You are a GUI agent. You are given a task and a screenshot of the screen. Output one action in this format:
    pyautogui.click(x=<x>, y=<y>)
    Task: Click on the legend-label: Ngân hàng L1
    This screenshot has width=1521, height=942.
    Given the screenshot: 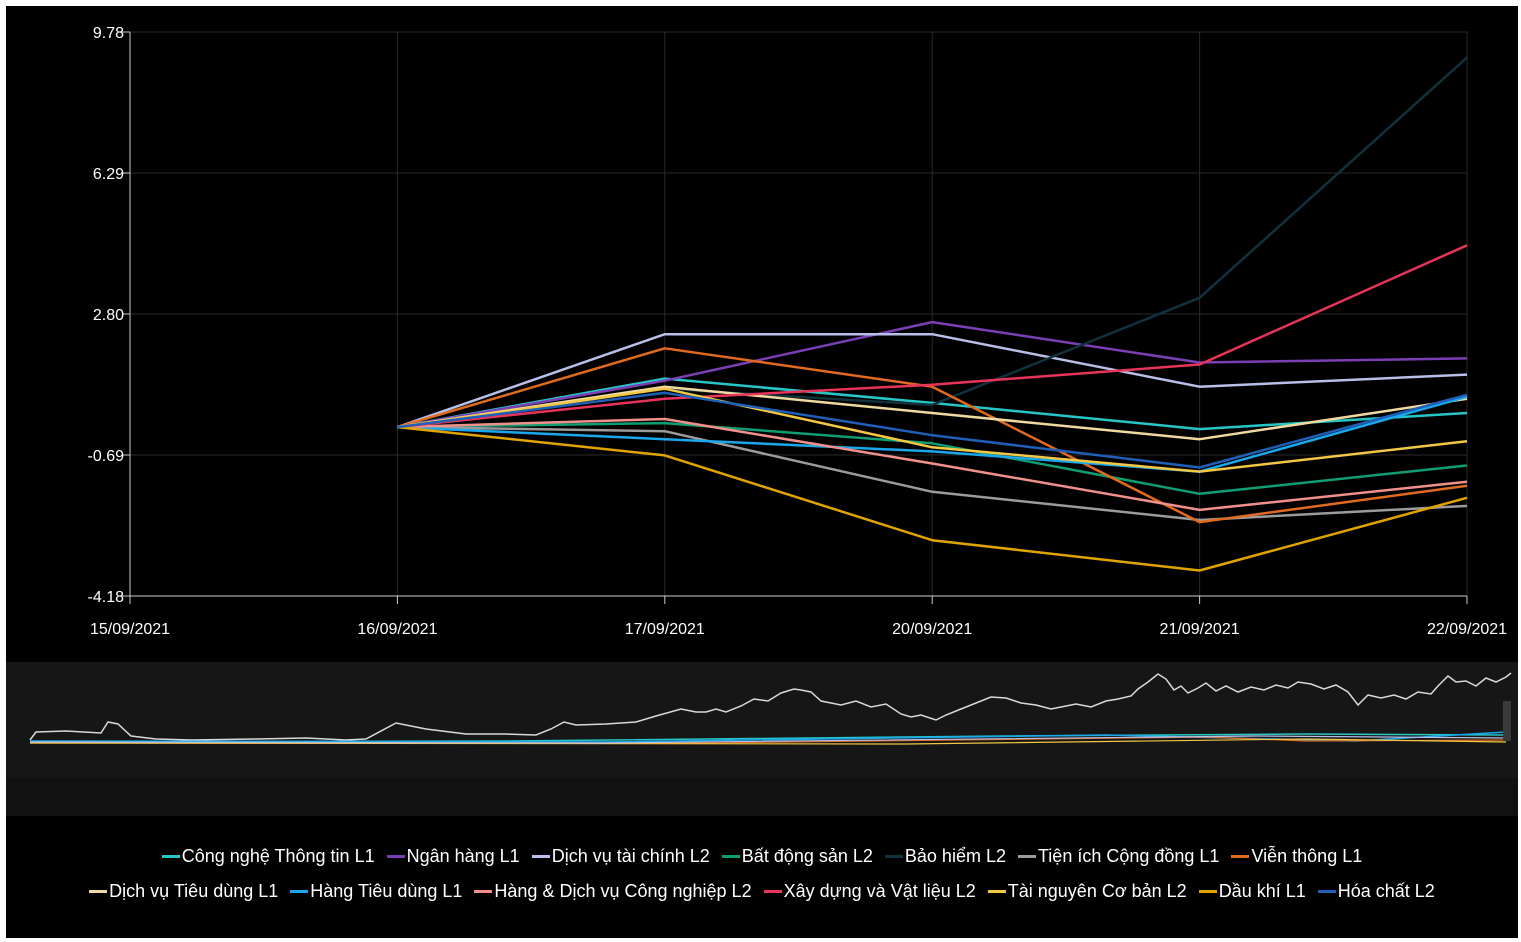 What is the action you would take?
    pyautogui.click(x=463, y=856)
    